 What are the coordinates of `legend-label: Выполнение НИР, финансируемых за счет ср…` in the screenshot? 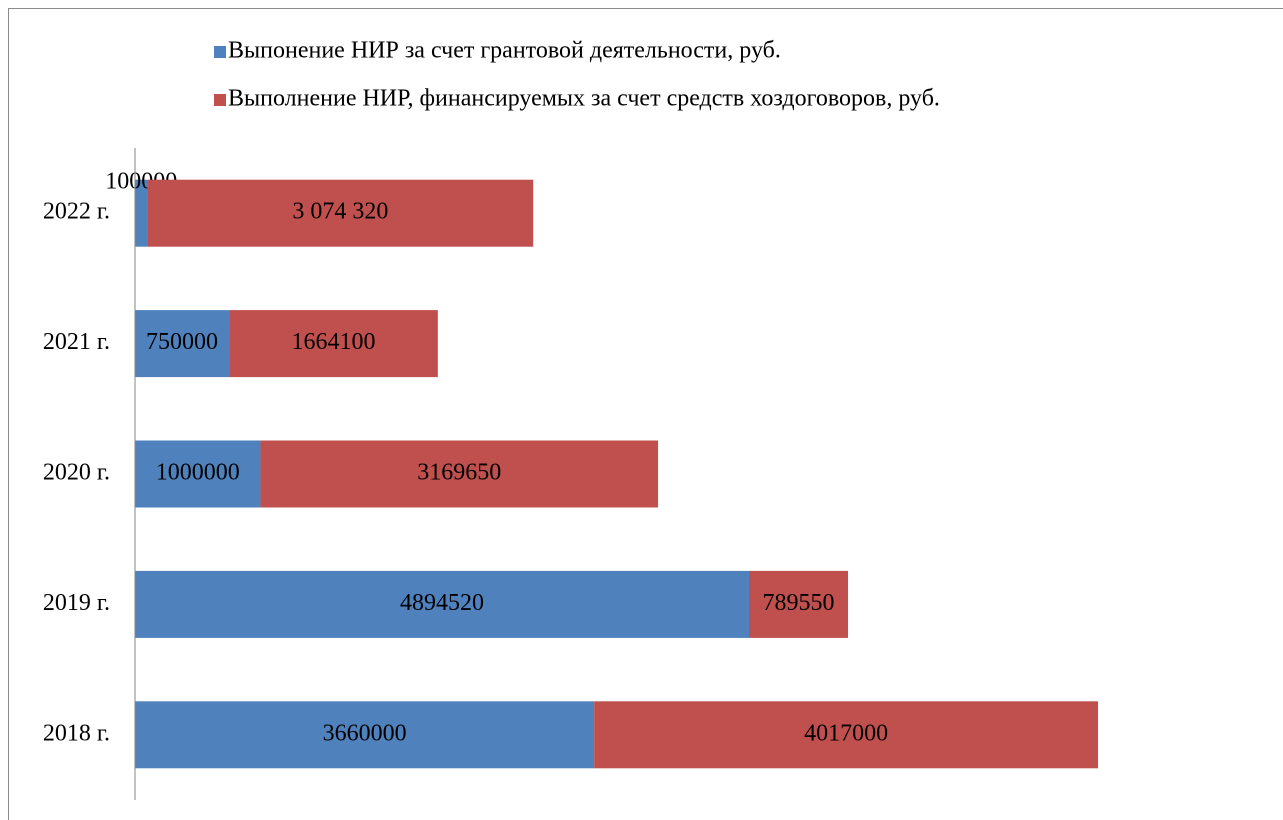 It's located at (584, 99).